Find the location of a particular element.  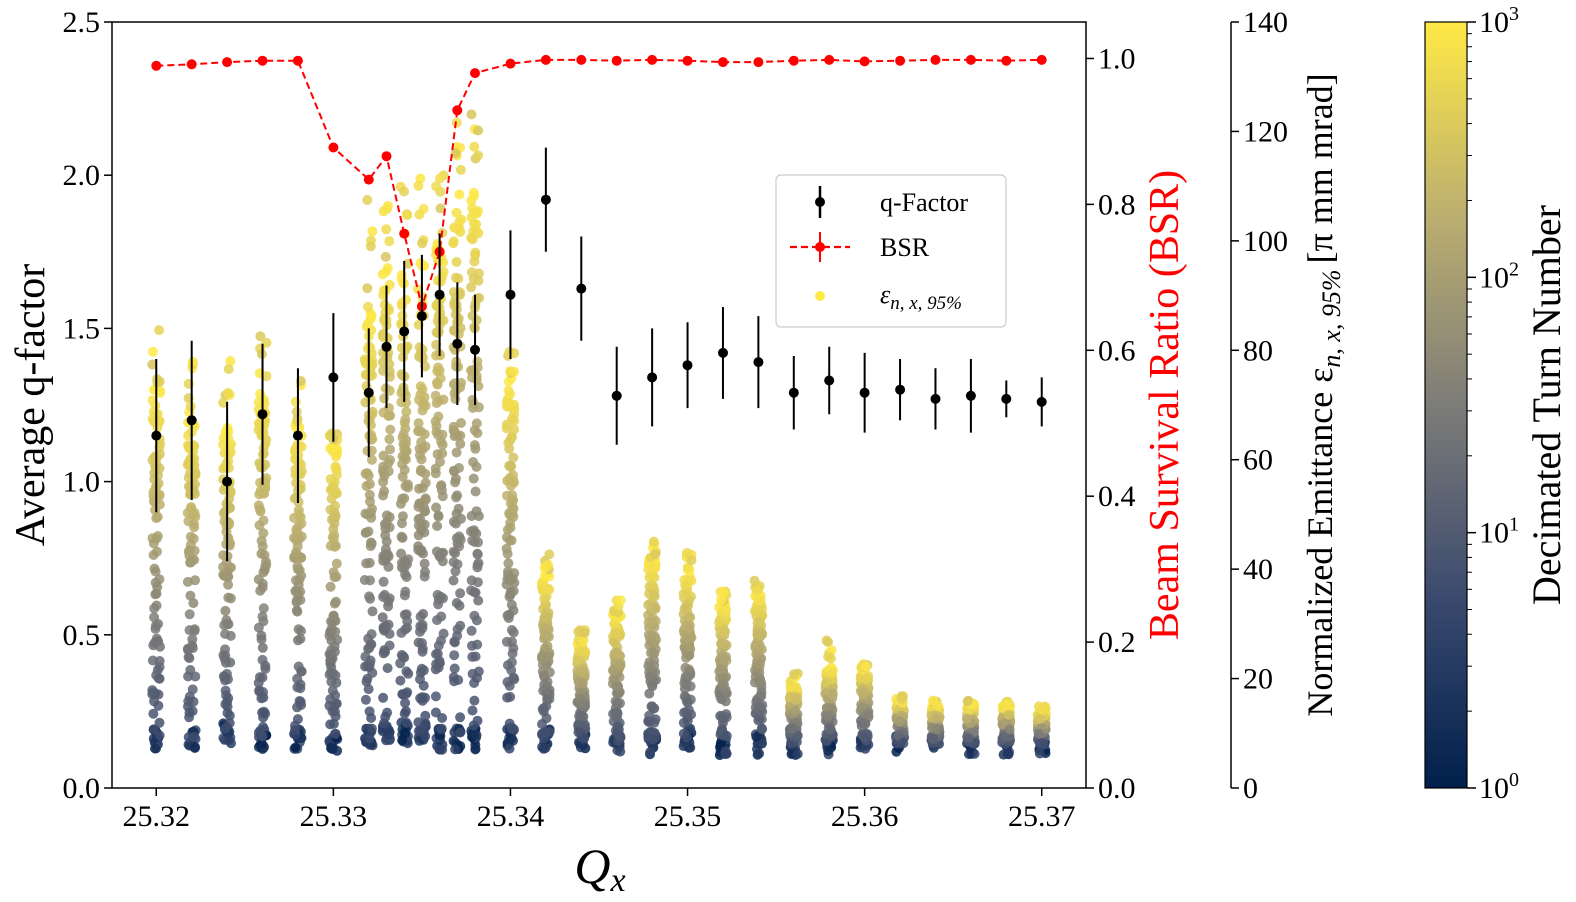

x-tick-label: 25.33 is located at coordinates (334, 816).